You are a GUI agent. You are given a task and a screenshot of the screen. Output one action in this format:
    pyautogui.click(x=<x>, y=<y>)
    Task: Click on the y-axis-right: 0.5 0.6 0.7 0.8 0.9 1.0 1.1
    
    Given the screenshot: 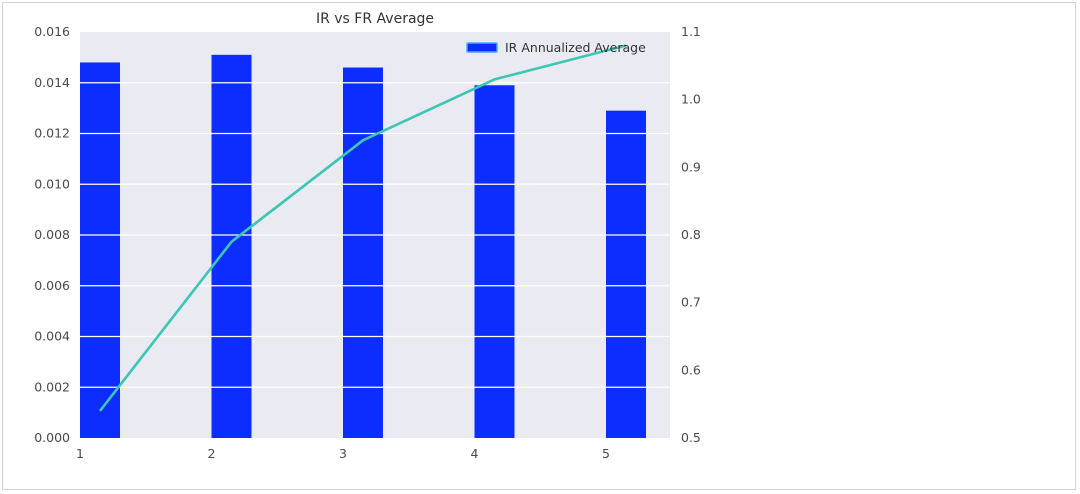 What is the action you would take?
    pyautogui.click(x=691, y=234)
    